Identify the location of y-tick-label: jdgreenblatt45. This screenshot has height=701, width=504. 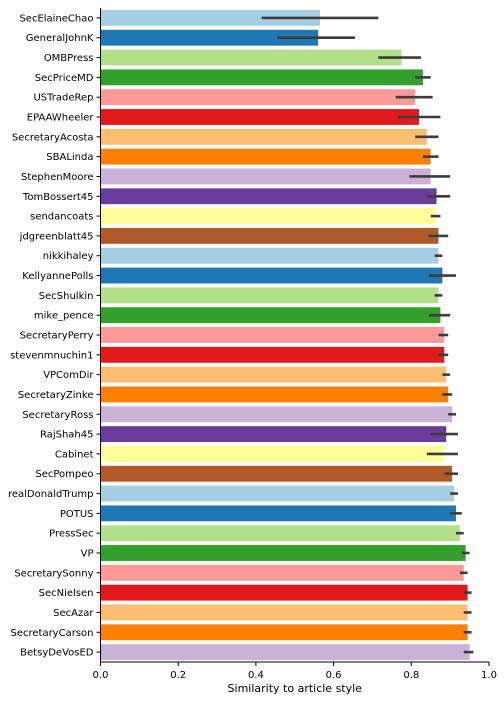
(56, 236).